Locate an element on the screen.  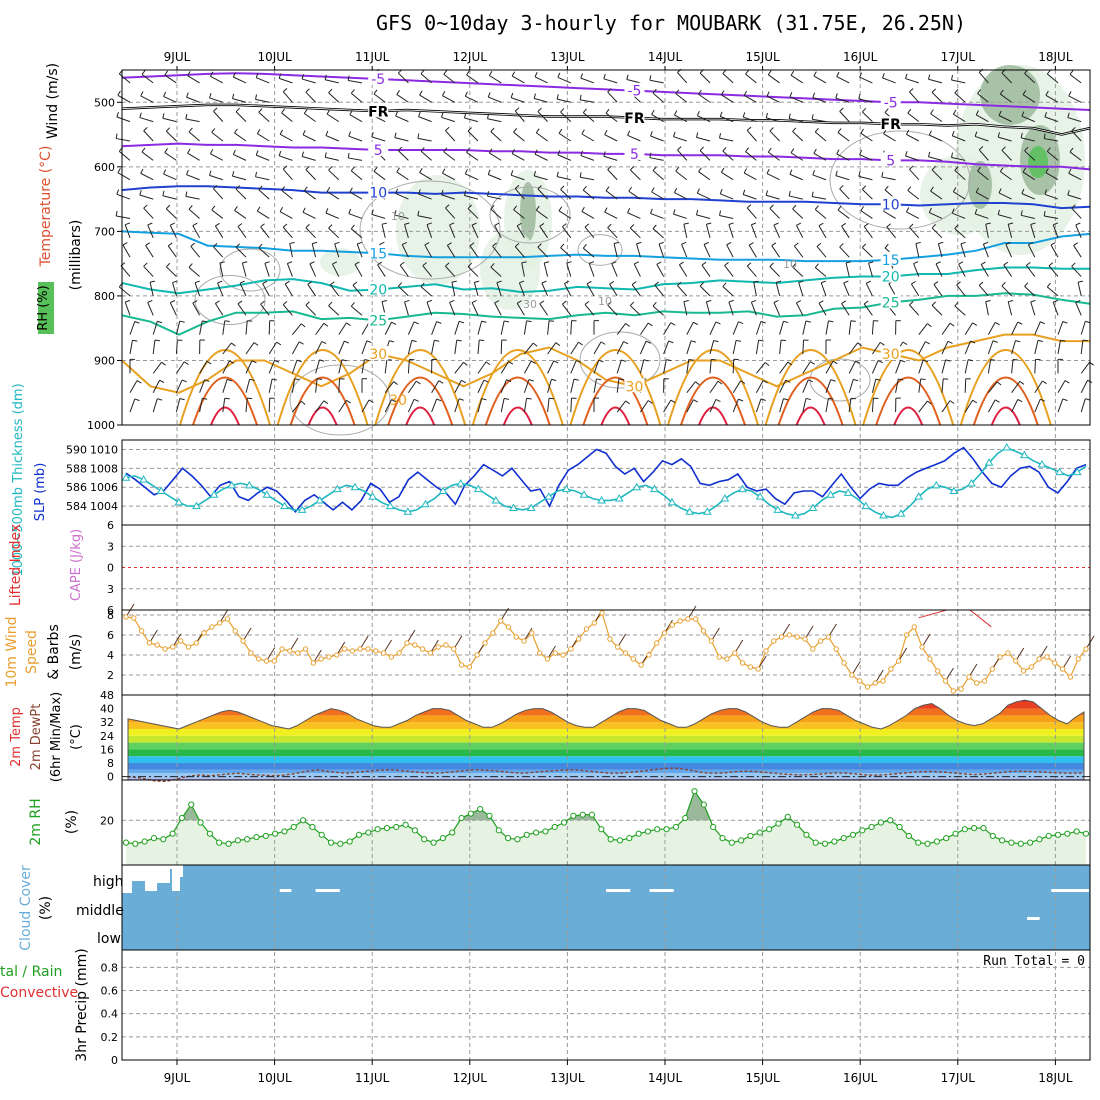
contour-30-loop is located at coordinates (713, 387).